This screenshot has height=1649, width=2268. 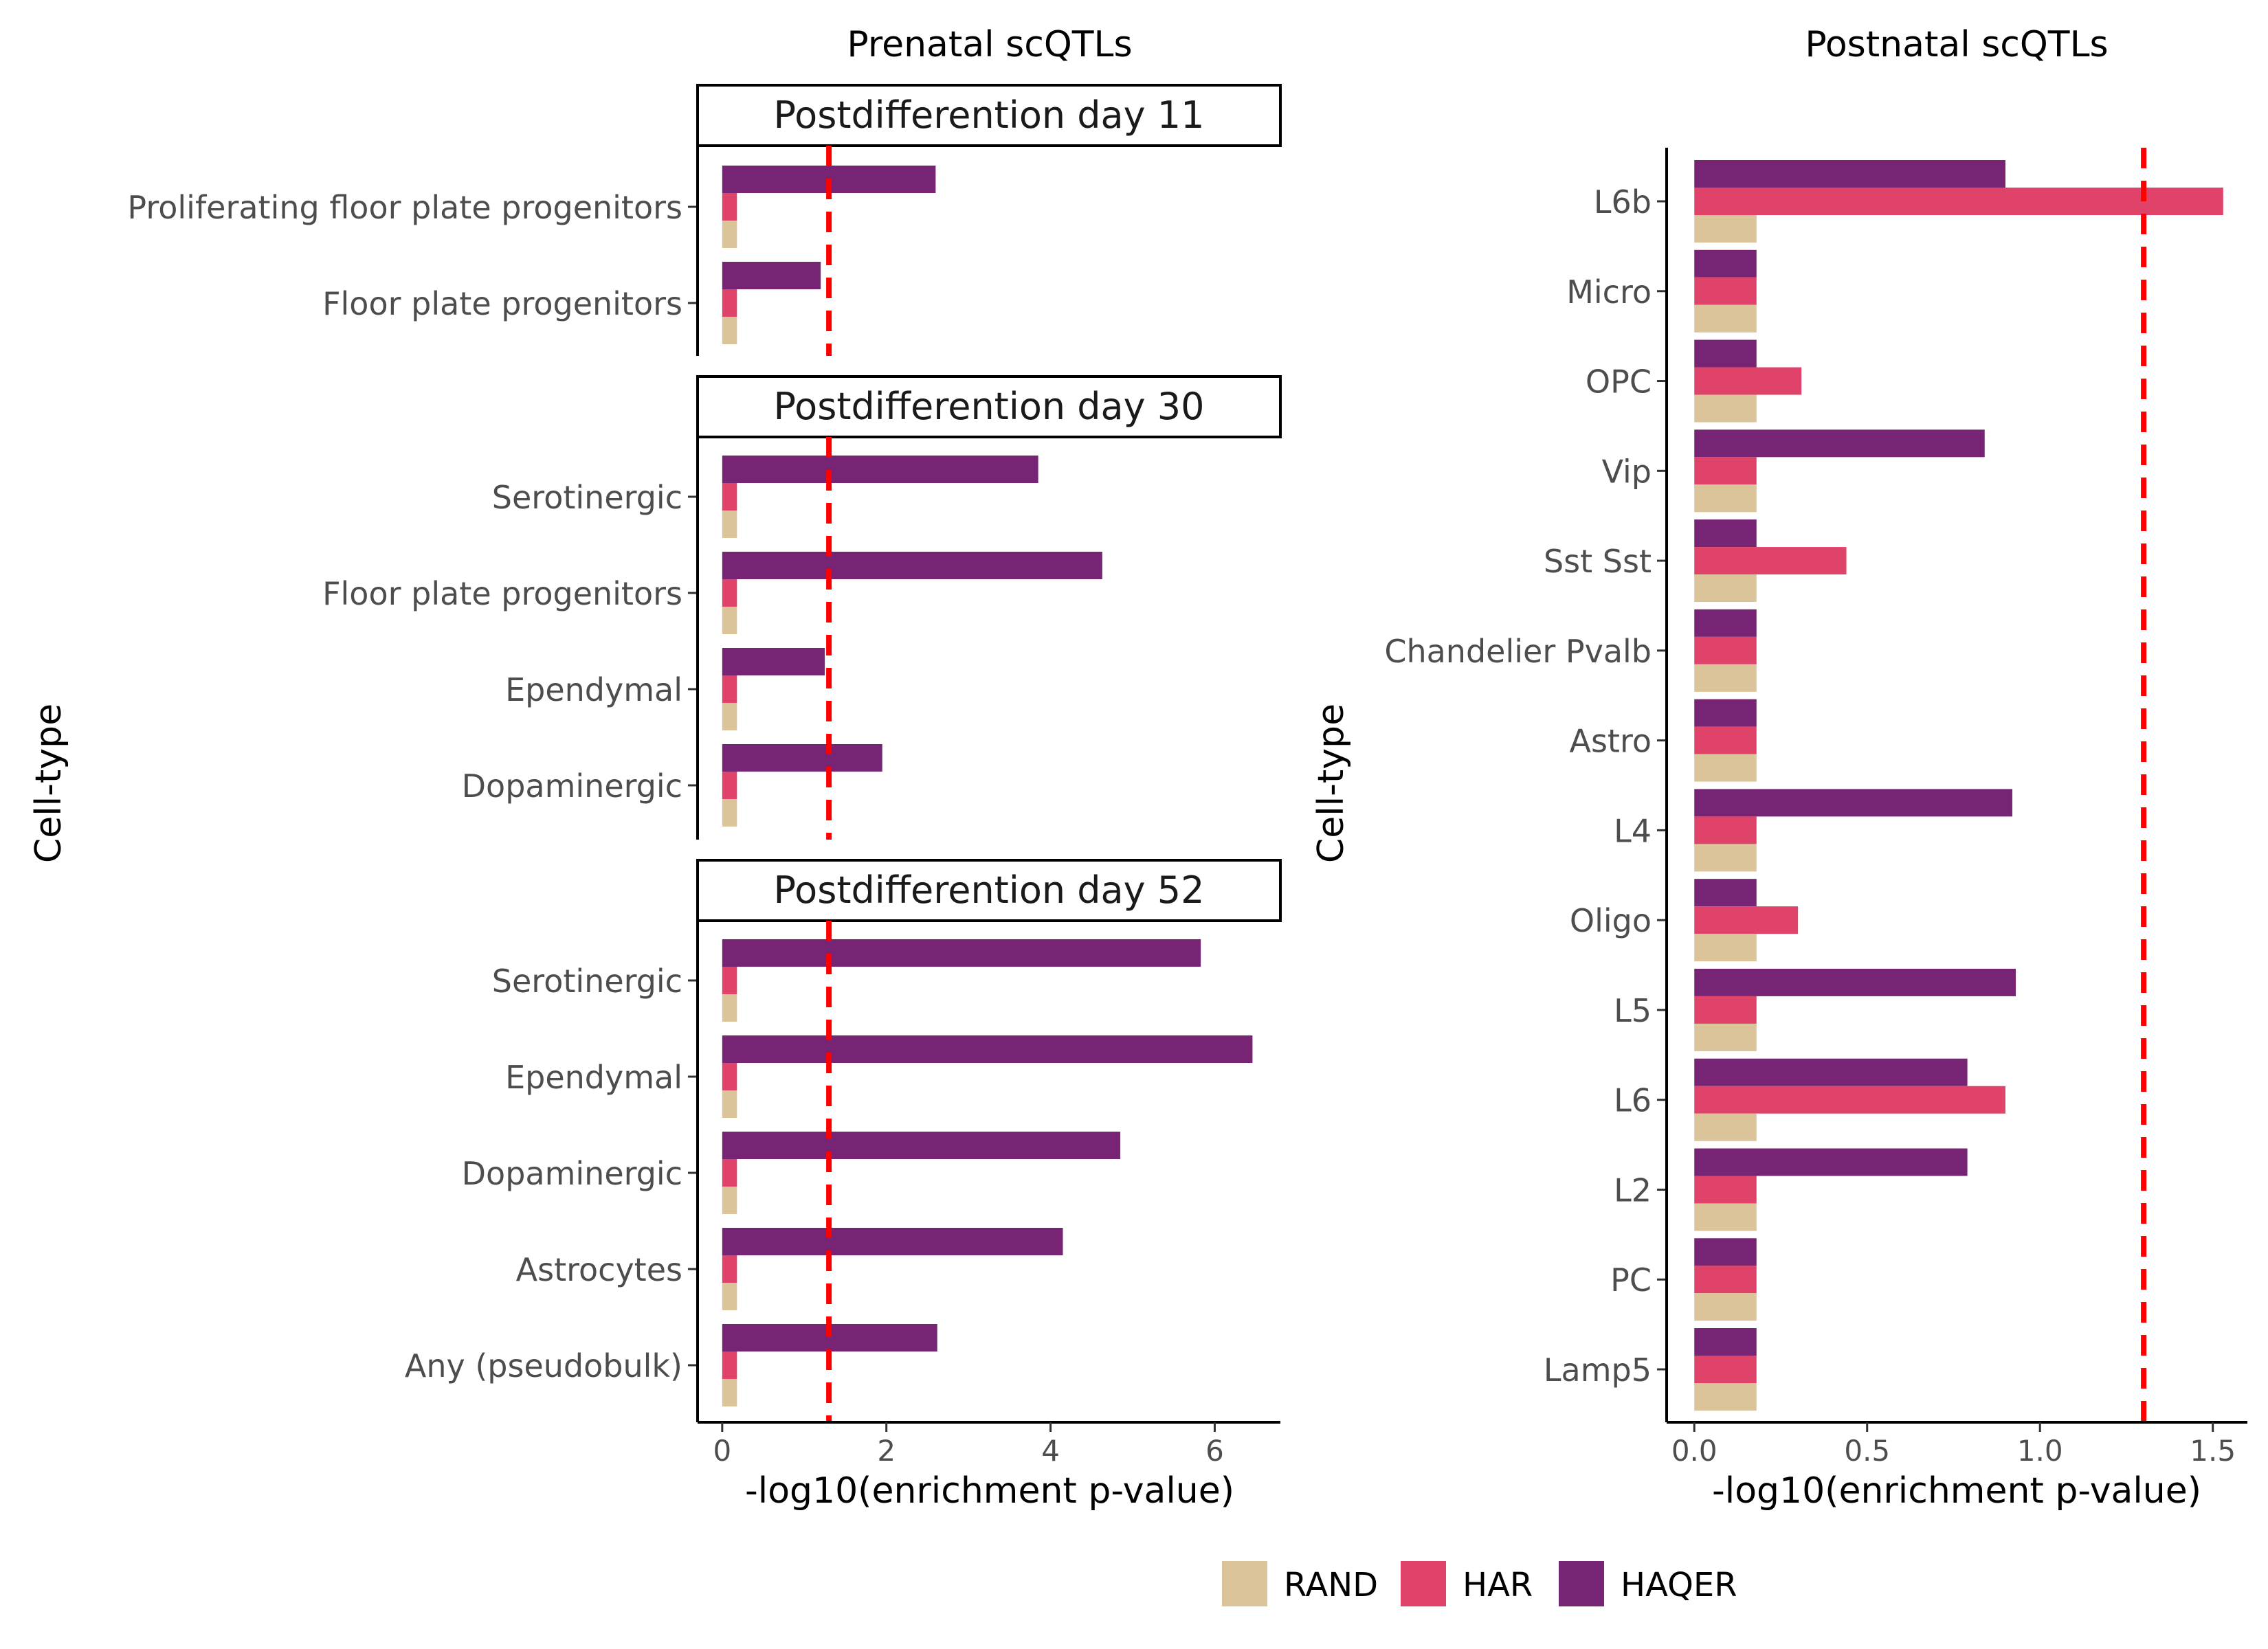 I want to click on postnatal-xtick-label-0-5: 0.5, so click(x=1867, y=1451).